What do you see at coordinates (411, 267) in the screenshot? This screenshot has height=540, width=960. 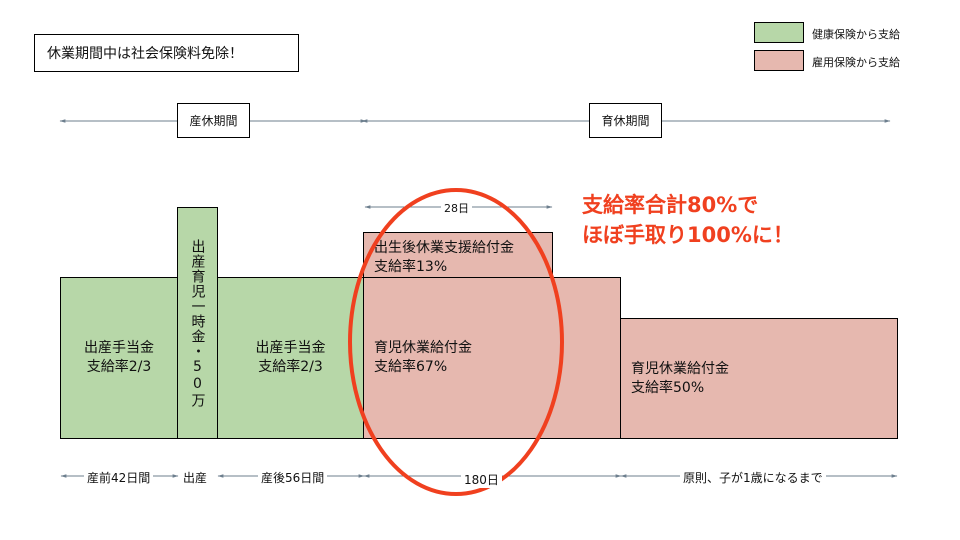 I see `paternity-support-rate: 支給率13%` at bounding box center [411, 267].